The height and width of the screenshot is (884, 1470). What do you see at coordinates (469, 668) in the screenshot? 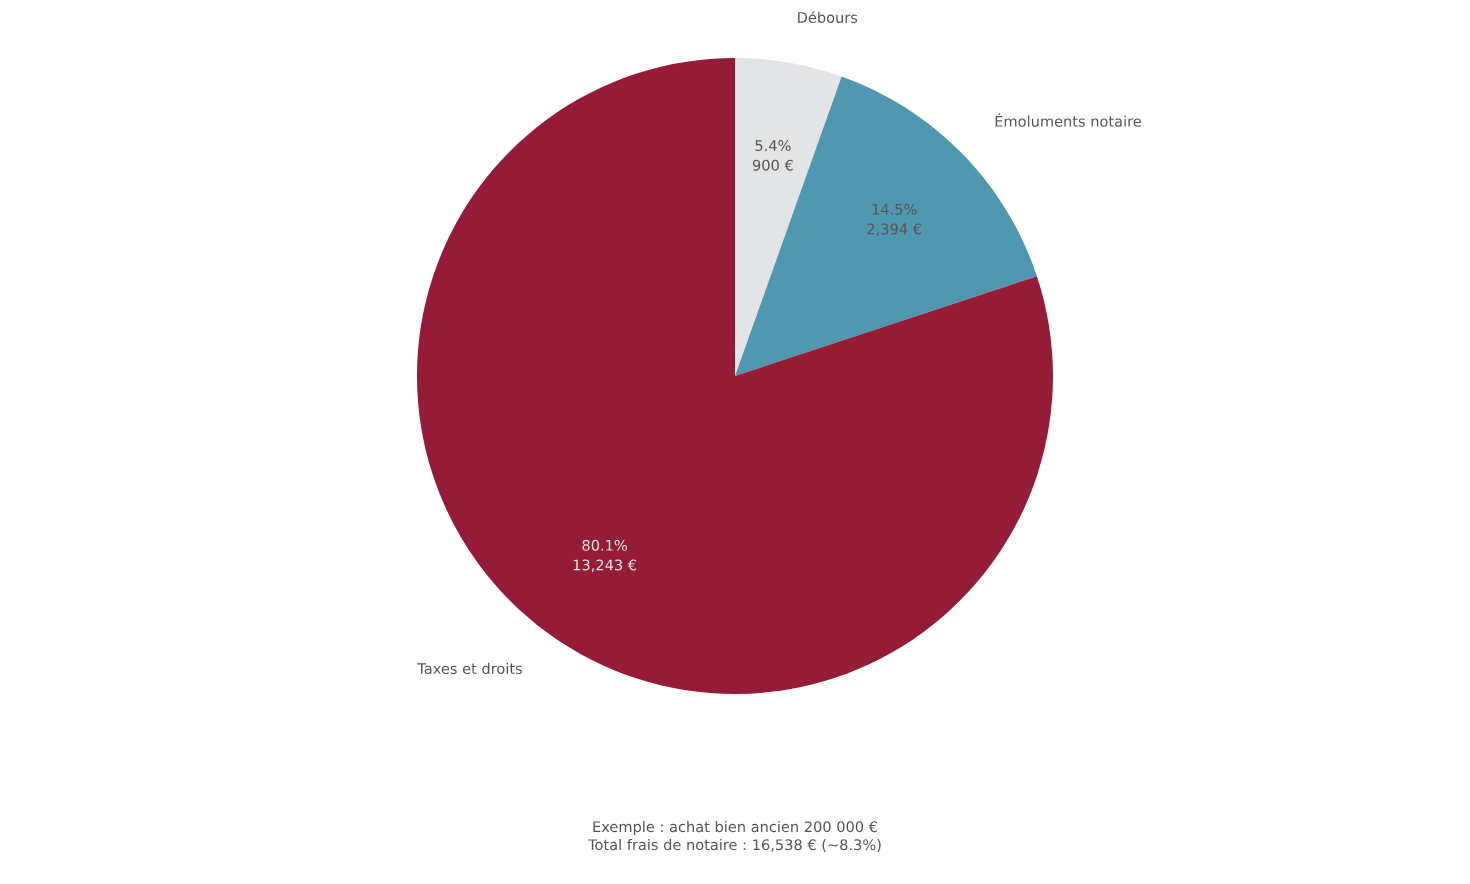
I see `slice-label: Taxes et droits` at bounding box center [469, 668].